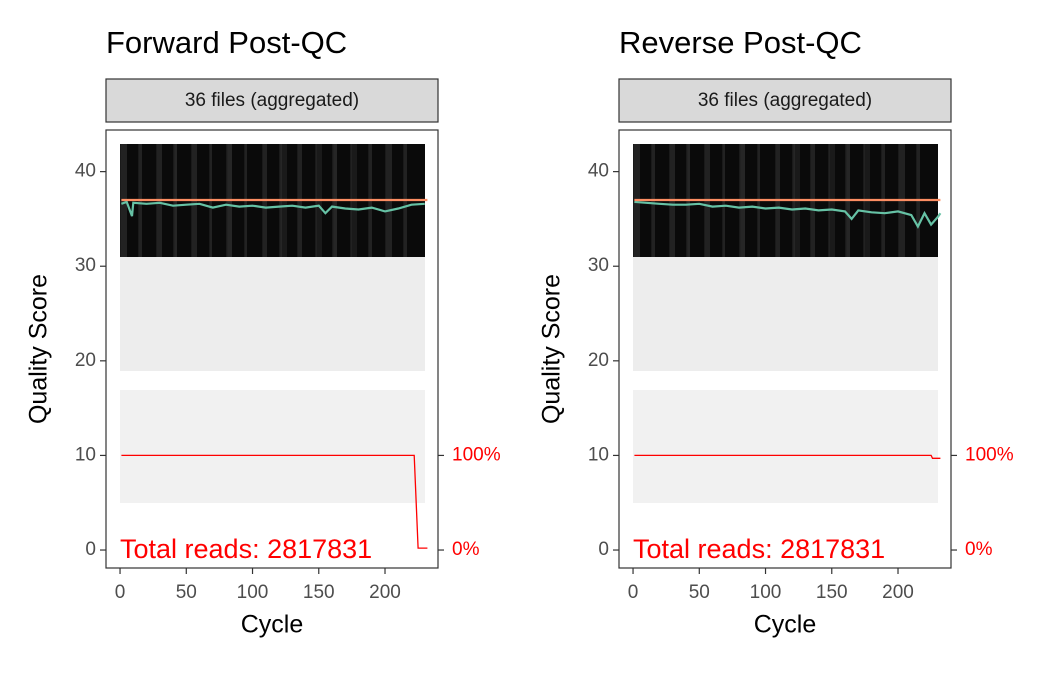 This screenshot has width=1056, height=677. I want to click on chart-title: Forward Post-QC, so click(226, 42).